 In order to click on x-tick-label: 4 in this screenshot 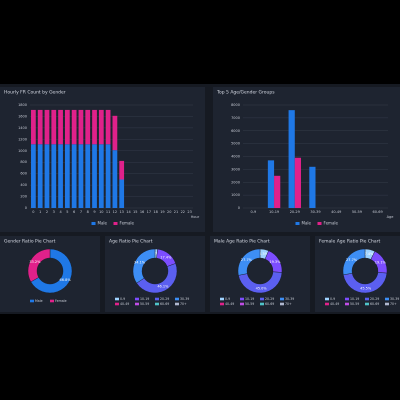, I will do `click(60, 212)`.